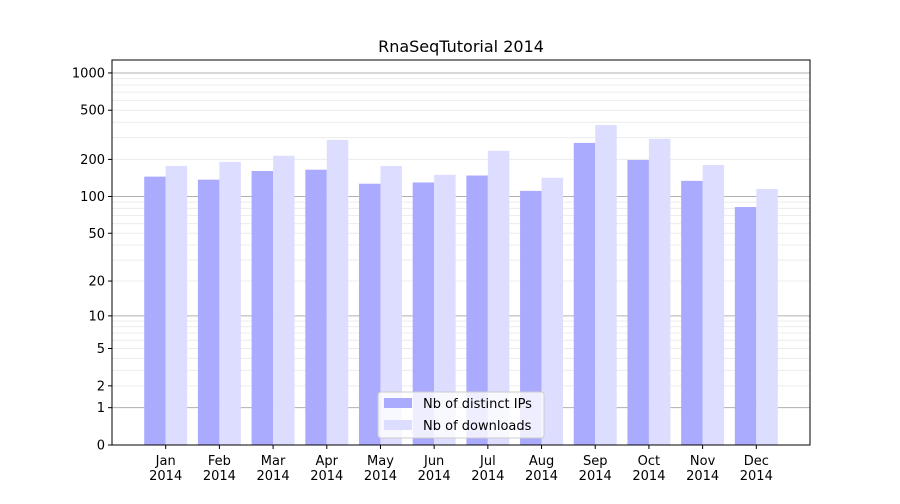 This screenshot has width=900, height=504. What do you see at coordinates (326, 469) in the screenshot?
I see `x-tick-label: Apr 2014` at bounding box center [326, 469].